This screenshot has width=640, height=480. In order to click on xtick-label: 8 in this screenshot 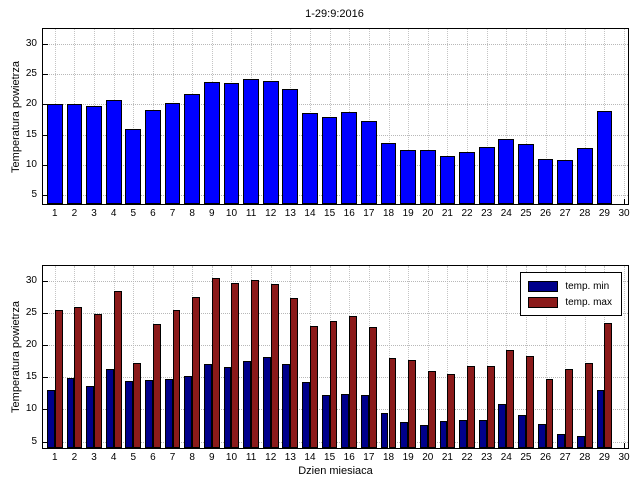, I will do `click(192, 457)`.